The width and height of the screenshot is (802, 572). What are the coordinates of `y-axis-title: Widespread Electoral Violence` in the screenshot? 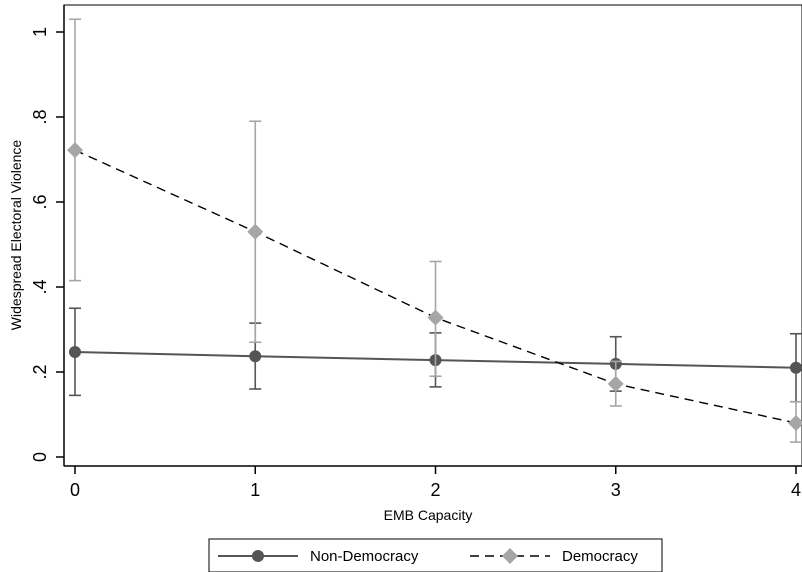 It's located at (16, 235).